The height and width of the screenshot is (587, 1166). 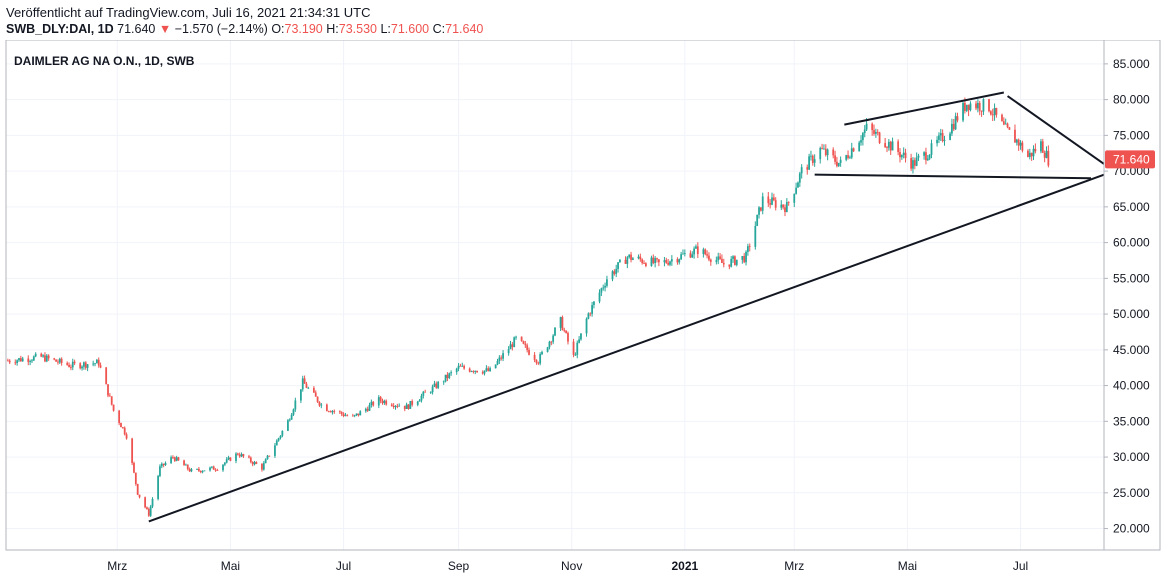 What do you see at coordinates (1131, 457) in the screenshot?
I see `y-tick-label: 30.000` at bounding box center [1131, 457].